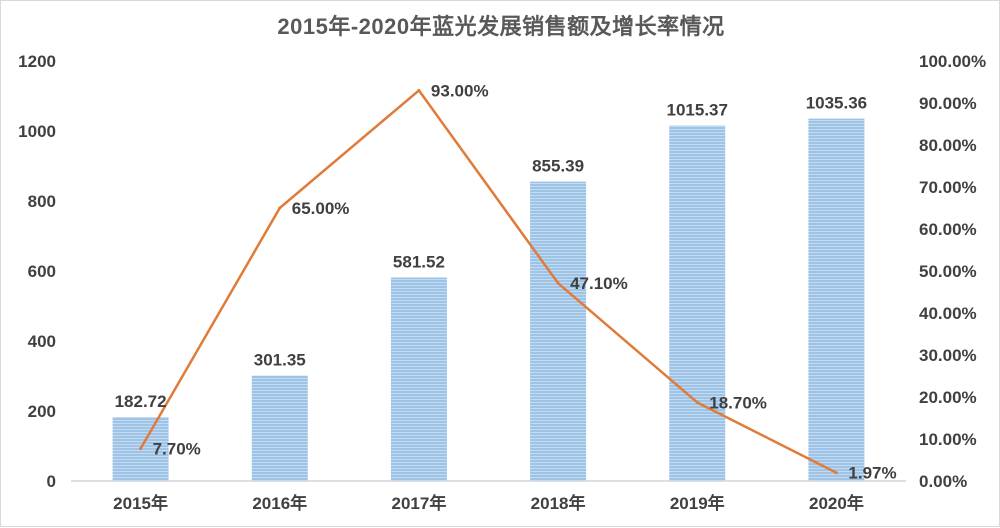 This screenshot has height=528, width=1000. Describe the element at coordinates (558, 166) in the screenshot. I see `bar-value-label: 855.39` at that location.